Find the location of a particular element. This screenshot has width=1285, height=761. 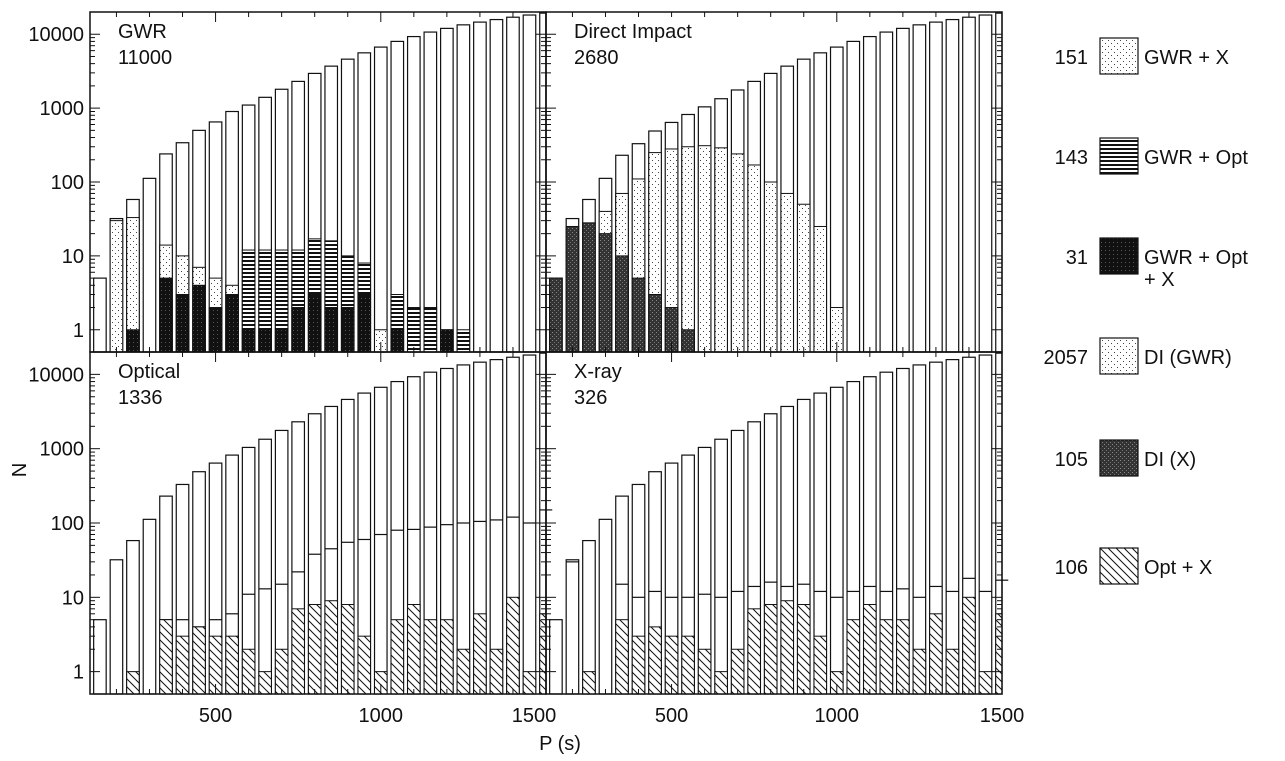

x-axis-label: P (s) is located at coordinates (560, 744).